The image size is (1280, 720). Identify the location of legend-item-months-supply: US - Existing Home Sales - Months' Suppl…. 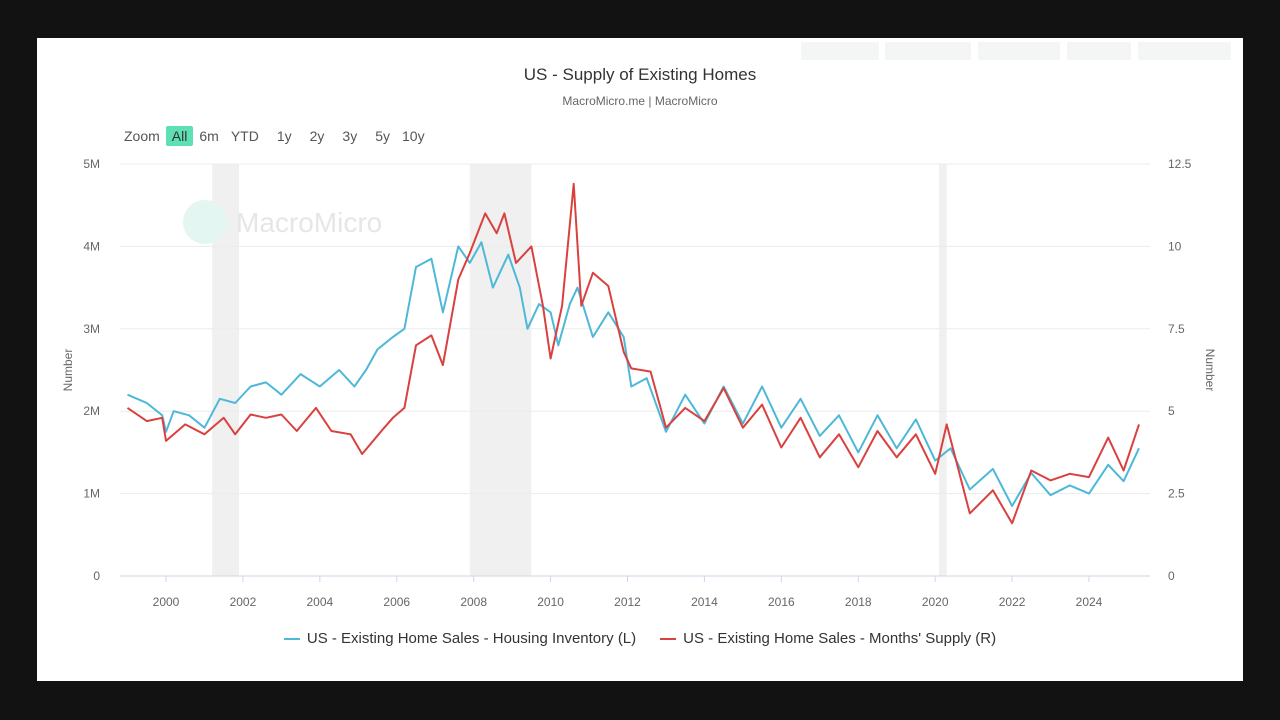
(828, 638).